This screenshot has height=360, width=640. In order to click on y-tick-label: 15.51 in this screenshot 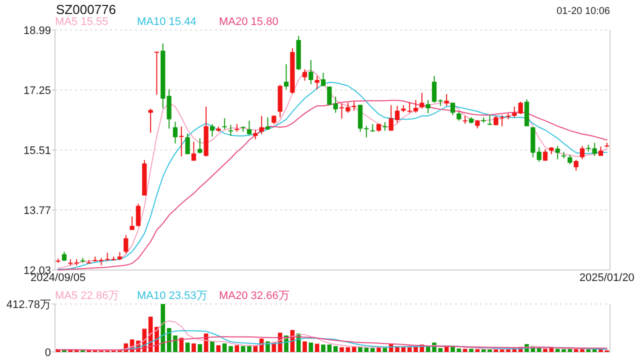, I will do `click(37, 151)`.